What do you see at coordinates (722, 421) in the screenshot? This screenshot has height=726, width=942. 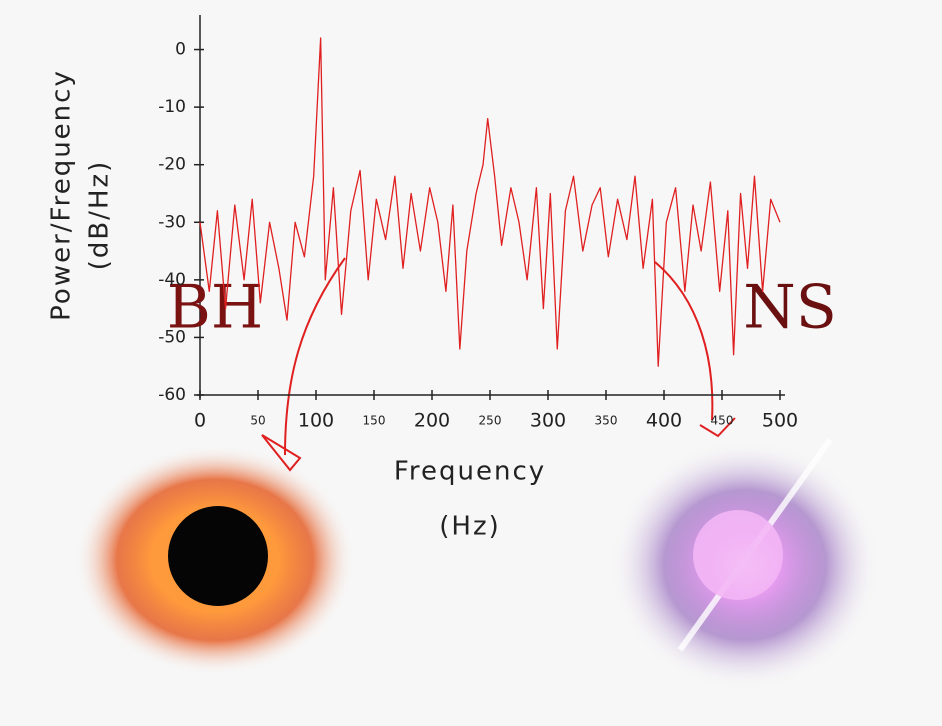 I see `x-tick-label: 450` at bounding box center [722, 421].